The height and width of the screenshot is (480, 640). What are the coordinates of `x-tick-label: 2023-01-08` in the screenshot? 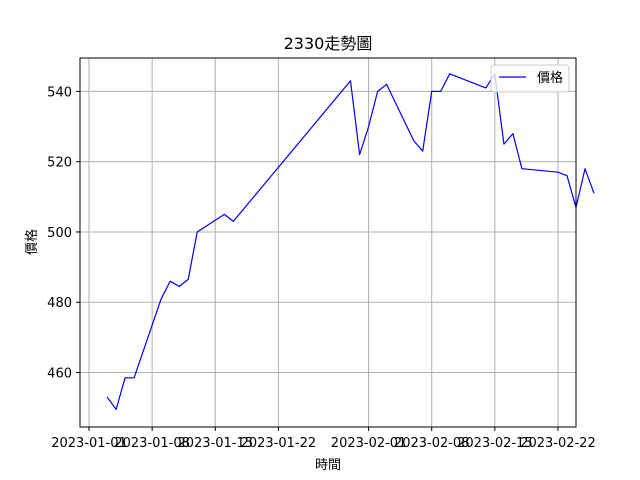 It's located at (152, 443).